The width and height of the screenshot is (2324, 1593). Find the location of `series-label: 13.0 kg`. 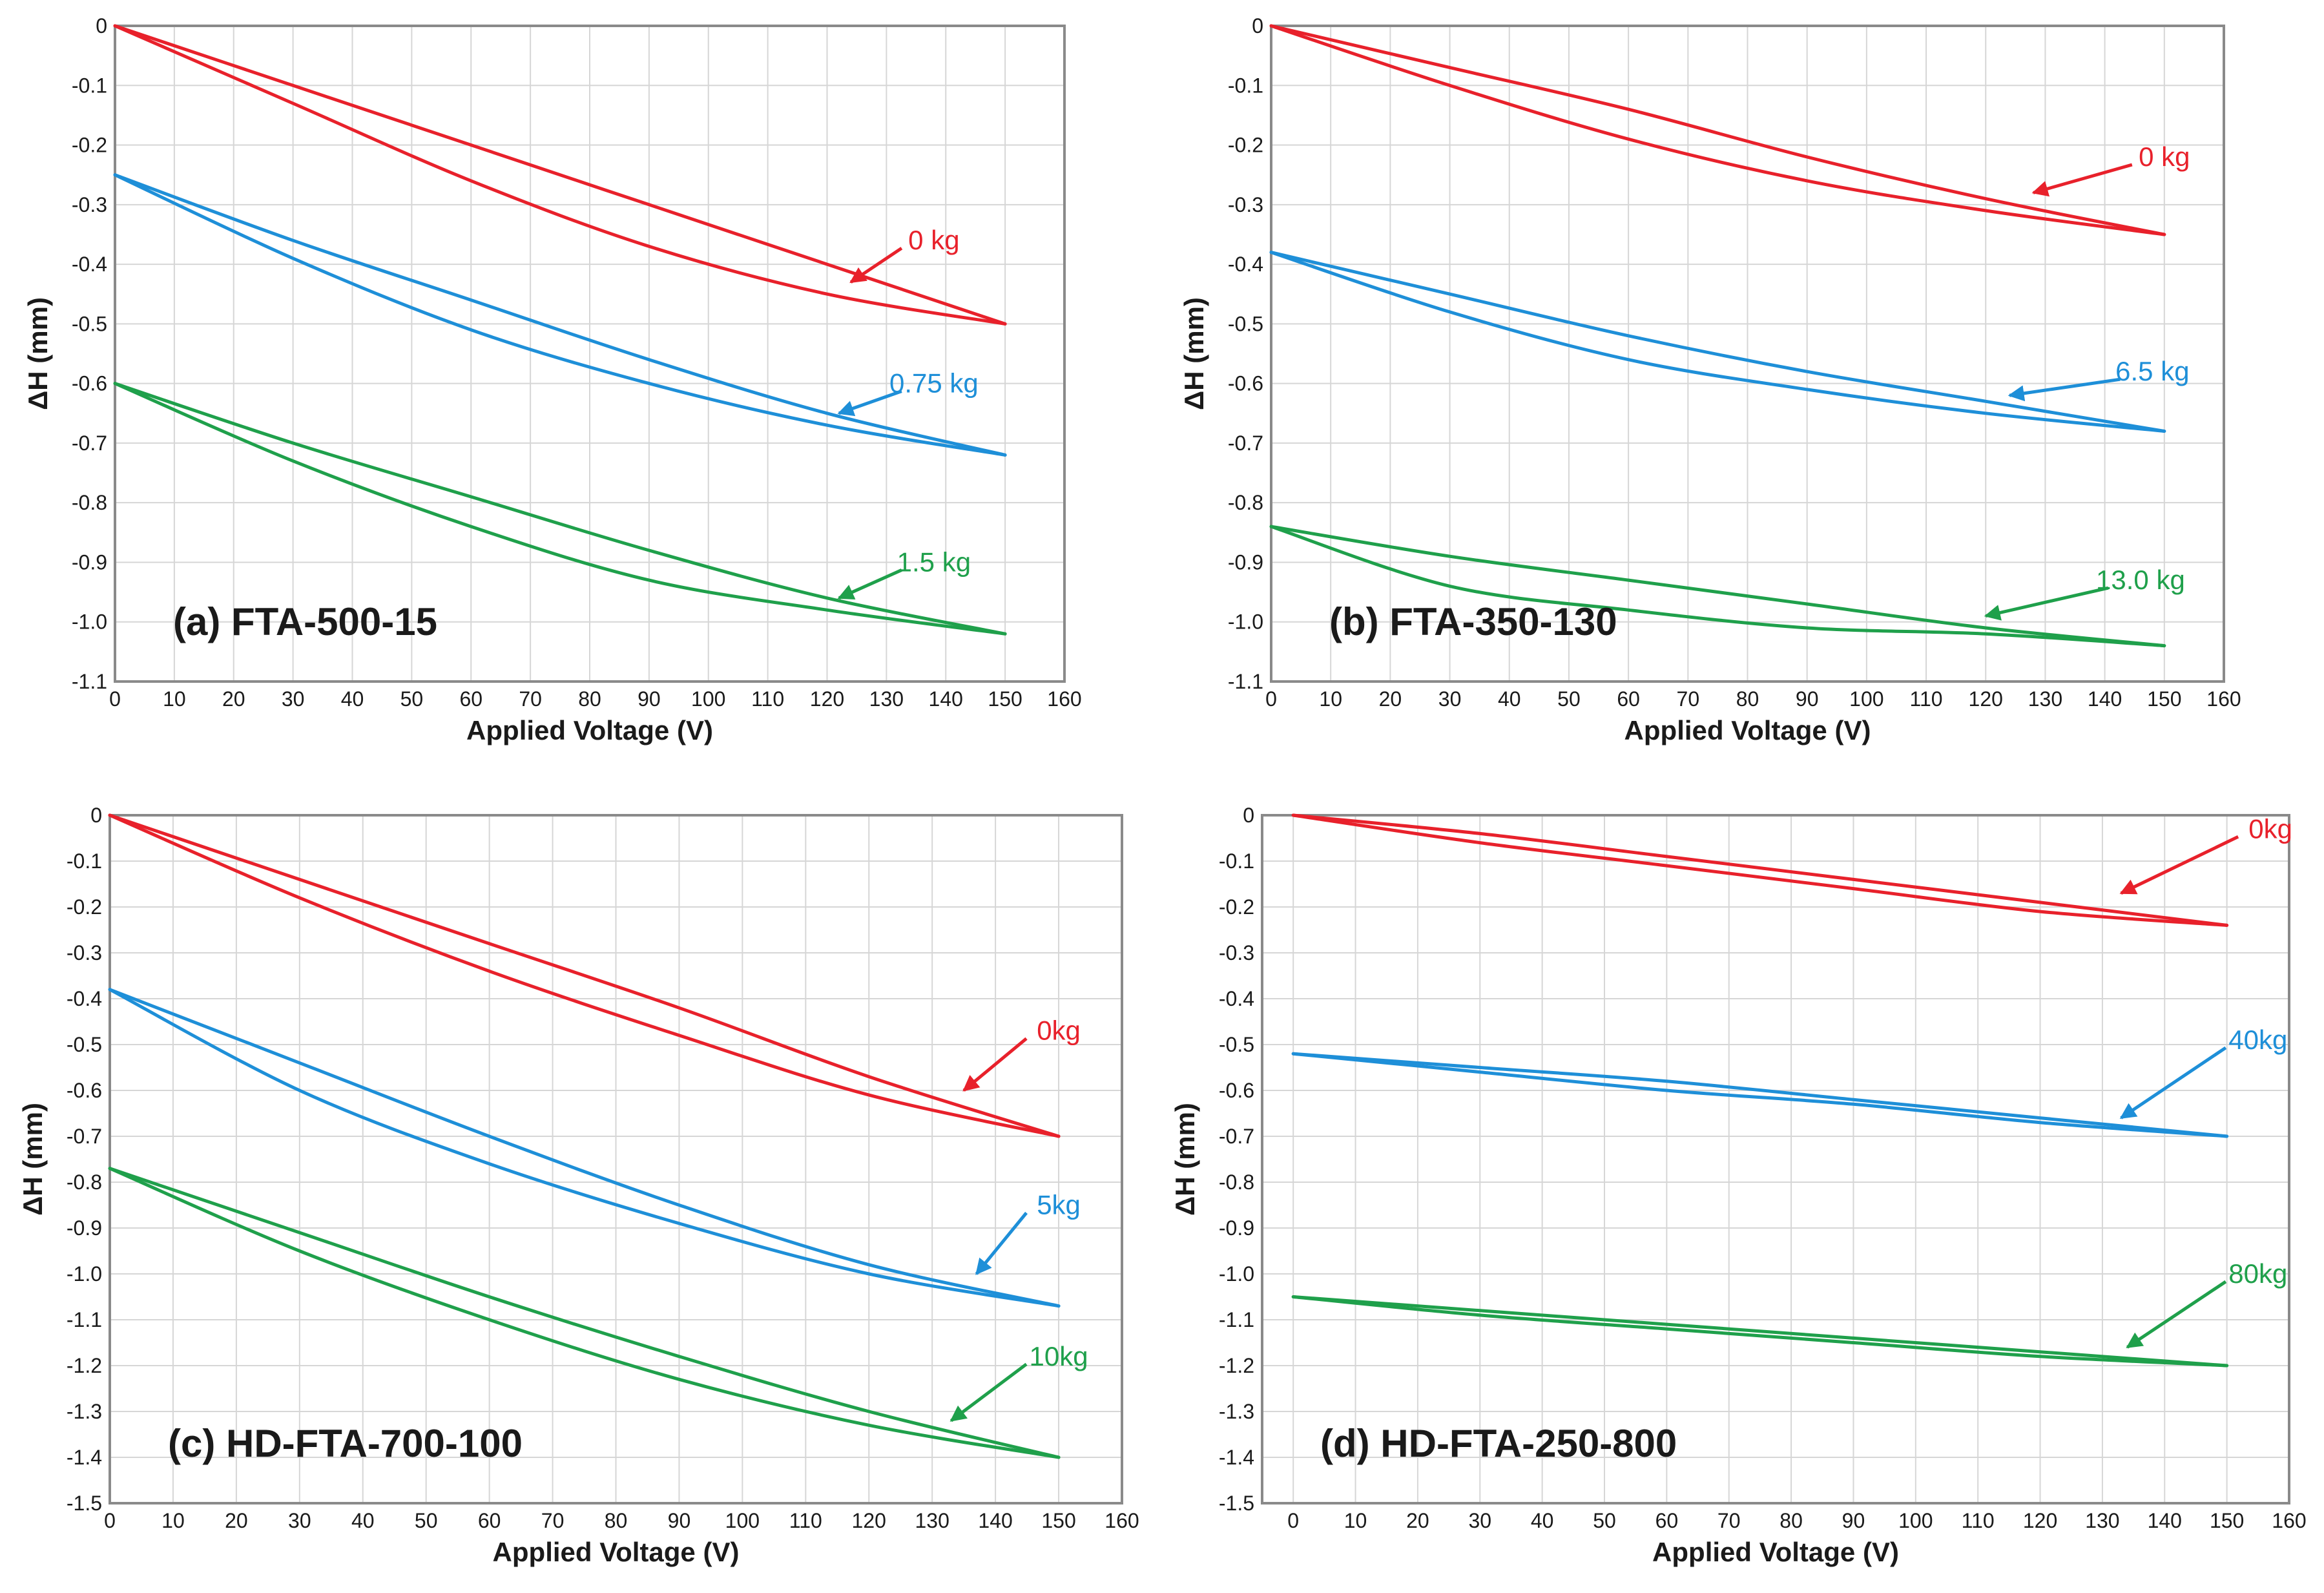

series-label: 13.0 kg is located at coordinates (2140, 580).